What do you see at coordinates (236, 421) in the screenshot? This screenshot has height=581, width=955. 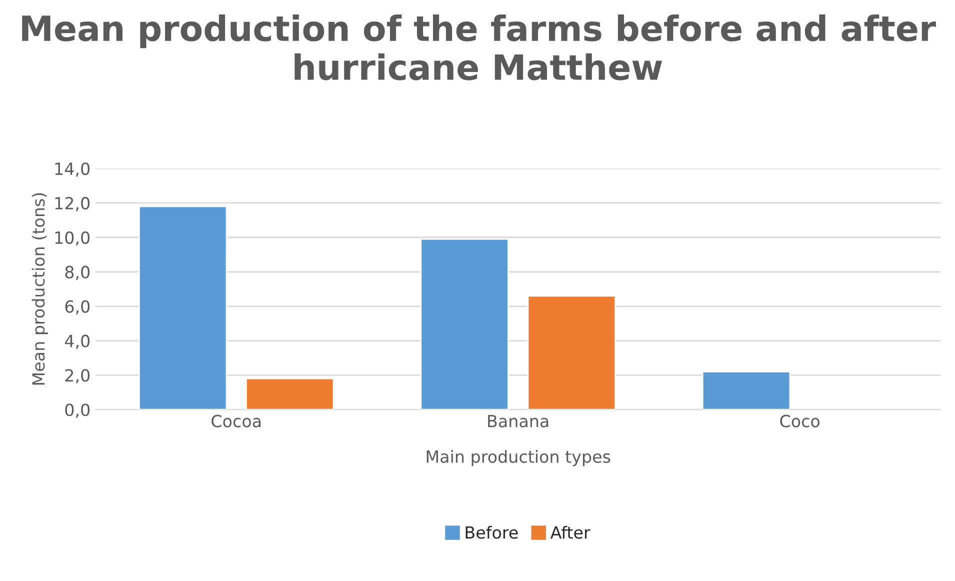 I see `x-tick-label: Cocoa` at bounding box center [236, 421].